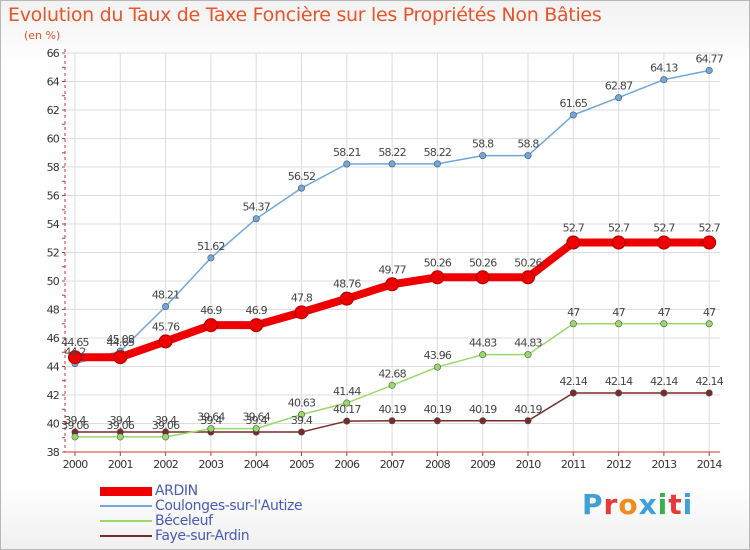  What do you see at coordinates (74, 352) in the screenshot?
I see `data-label: 44.2` at bounding box center [74, 352].